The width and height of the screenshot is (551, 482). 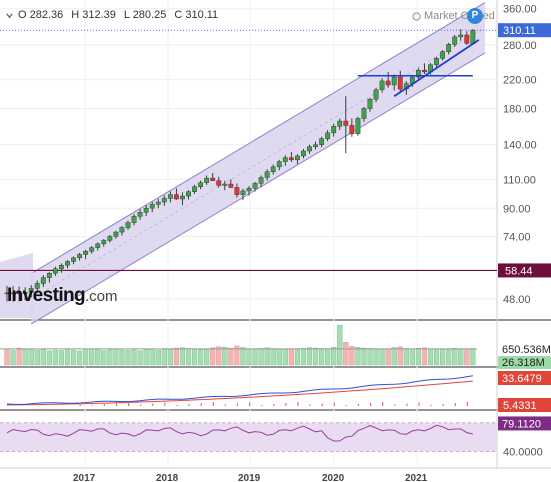 What do you see at coordinates (101, 296) in the screenshot?
I see `brand-suffix: .com` at bounding box center [101, 296].